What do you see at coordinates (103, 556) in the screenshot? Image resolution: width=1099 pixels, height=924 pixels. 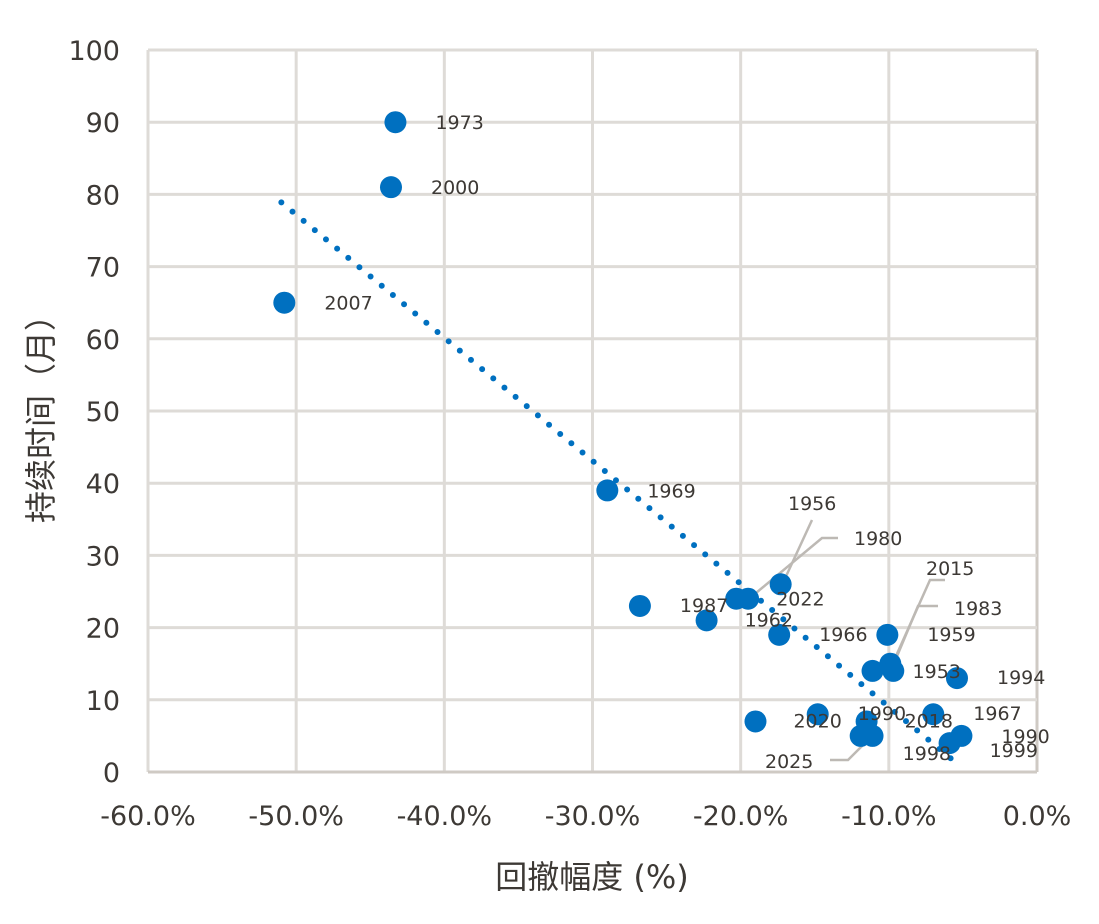 I see `y-tick-label: 30` at bounding box center [103, 556].